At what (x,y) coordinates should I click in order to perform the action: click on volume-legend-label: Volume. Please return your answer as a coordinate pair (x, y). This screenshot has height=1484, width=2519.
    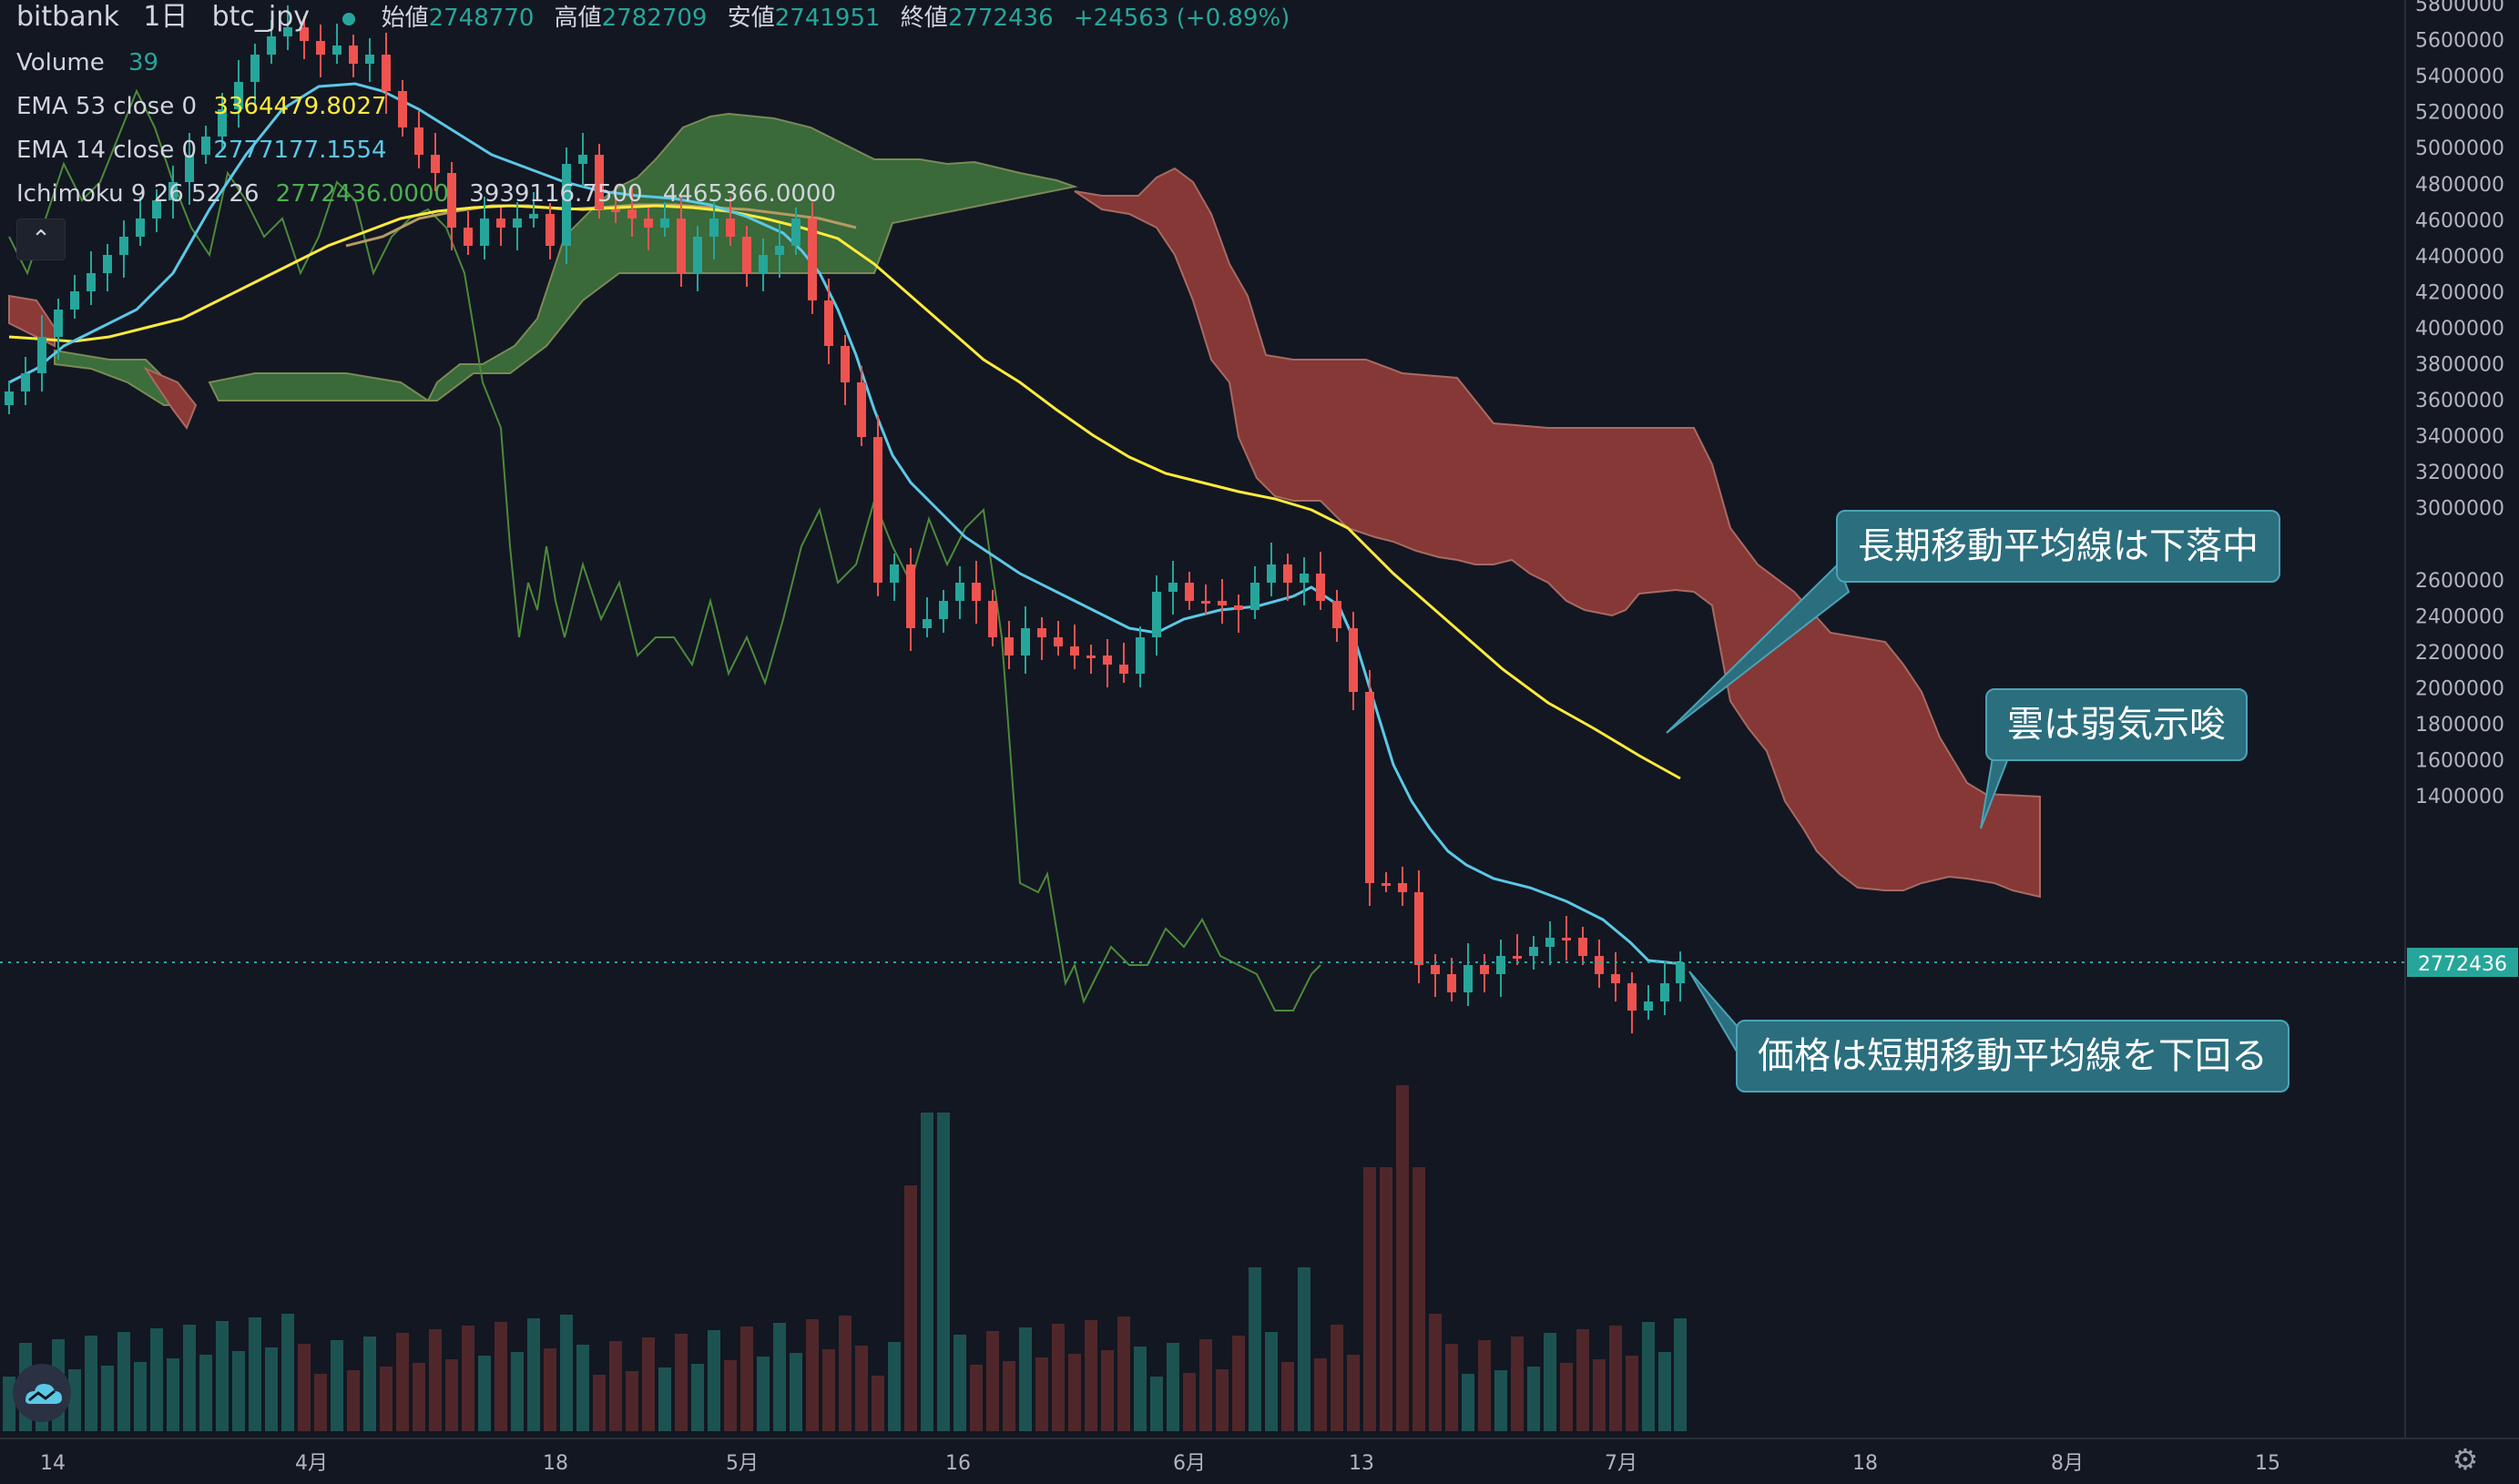
    Looking at the image, I should click on (60, 62).